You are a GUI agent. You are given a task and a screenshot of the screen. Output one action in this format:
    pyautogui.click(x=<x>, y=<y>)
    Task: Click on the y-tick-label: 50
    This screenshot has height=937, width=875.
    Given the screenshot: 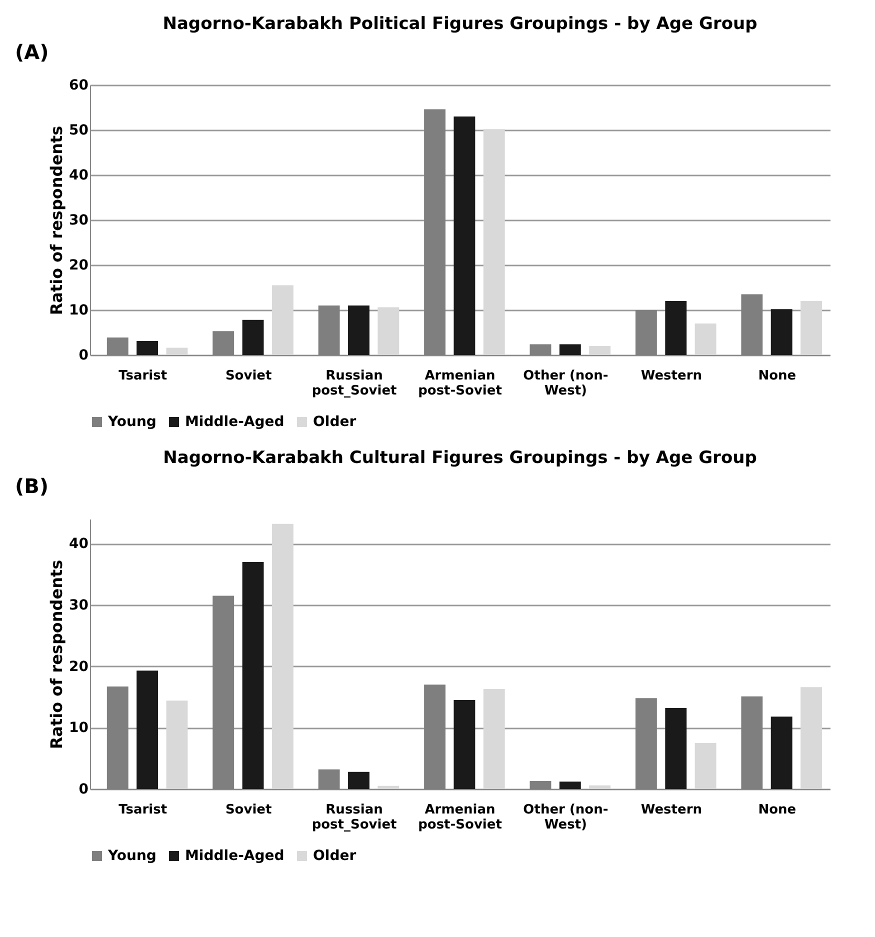 What is the action you would take?
    pyautogui.click(x=79, y=130)
    